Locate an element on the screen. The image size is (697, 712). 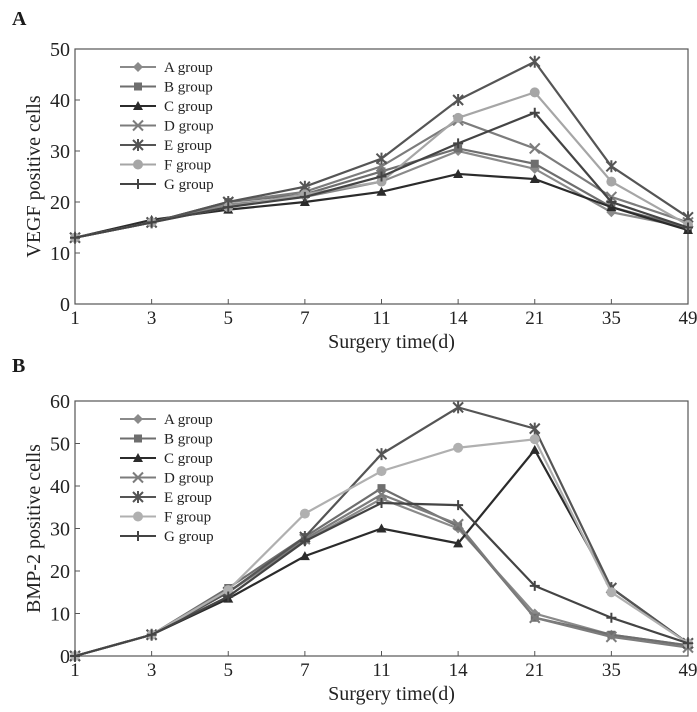
y-axis-label: BMP-2 positive cells is located at coordinates (34, 528).